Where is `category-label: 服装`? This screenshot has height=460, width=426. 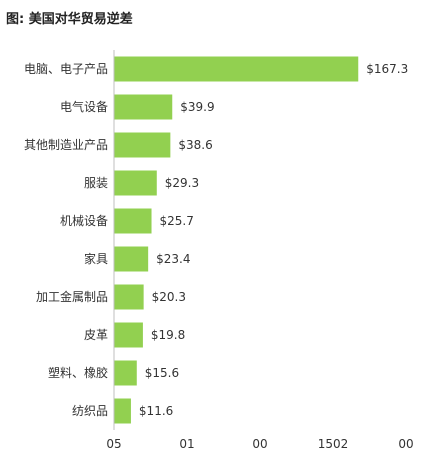
category-label: 服装 is located at coordinates (96, 183).